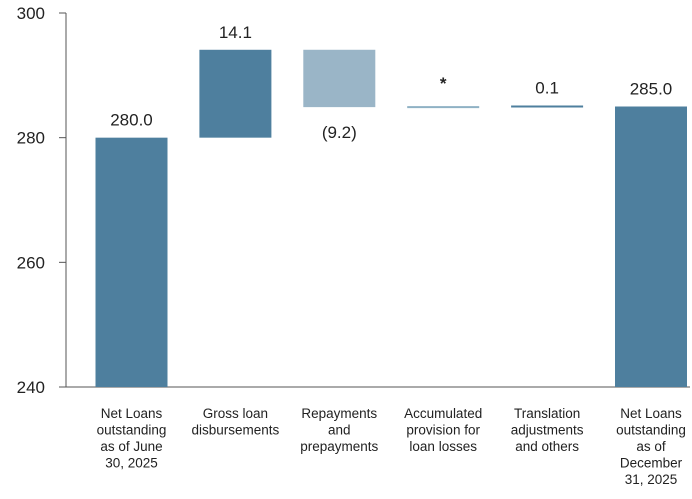 The width and height of the screenshot is (692, 499). Describe the element at coordinates (235, 32) in the screenshot. I see `data-label: 14.1` at that location.